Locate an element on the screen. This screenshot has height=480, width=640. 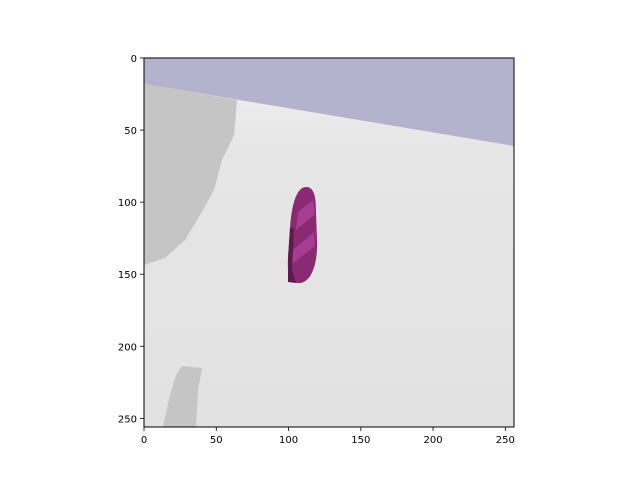
y-tick-label: 200 is located at coordinates (127, 347).